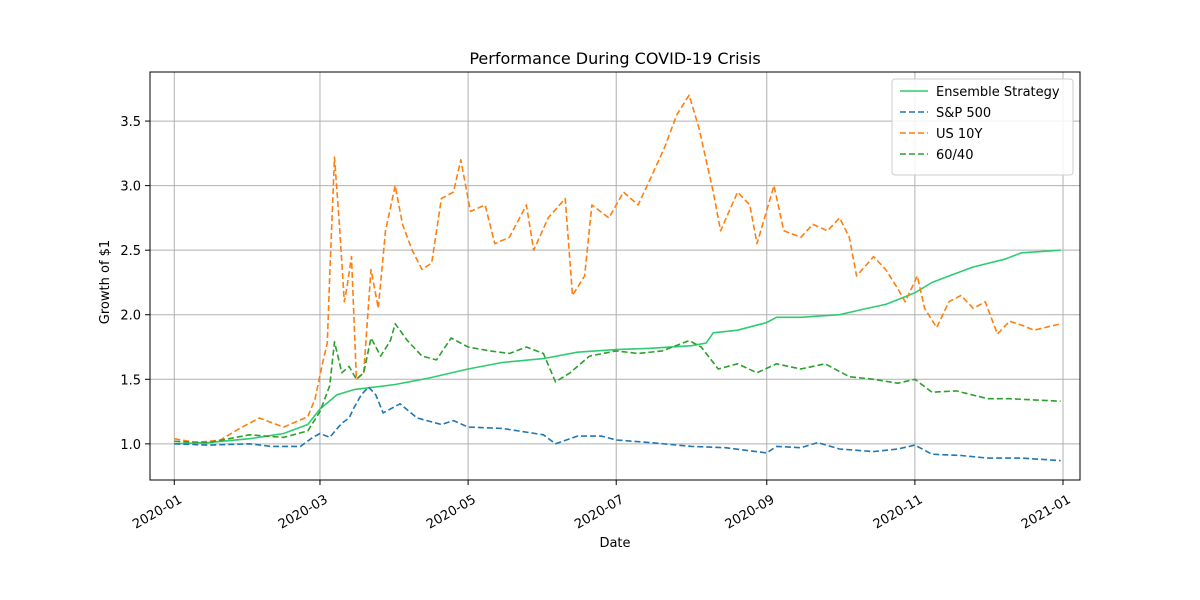  What do you see at coordinates (130, 445) in the screenshot?
I see `y-tick-label: 1.0` at bounding box center [130, 445].